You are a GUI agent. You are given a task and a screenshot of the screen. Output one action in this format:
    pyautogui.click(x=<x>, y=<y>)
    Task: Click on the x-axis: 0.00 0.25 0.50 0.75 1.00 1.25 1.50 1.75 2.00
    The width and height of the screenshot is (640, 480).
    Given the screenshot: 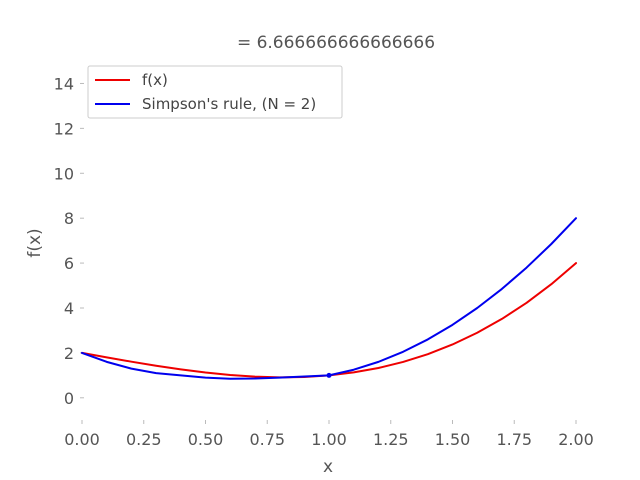 What is the action you would take?
    pyautogui.click(x=329, y=434)
    